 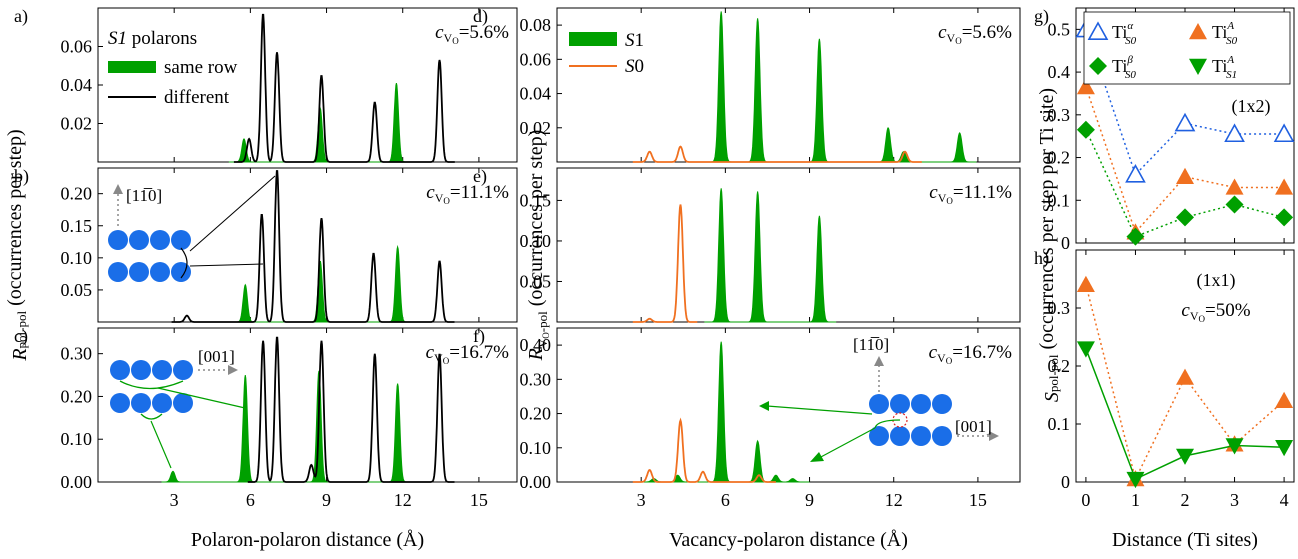 I want to click on x-axis-label: Vacancy-polaron distance (Å), so click(x=788, y=540).